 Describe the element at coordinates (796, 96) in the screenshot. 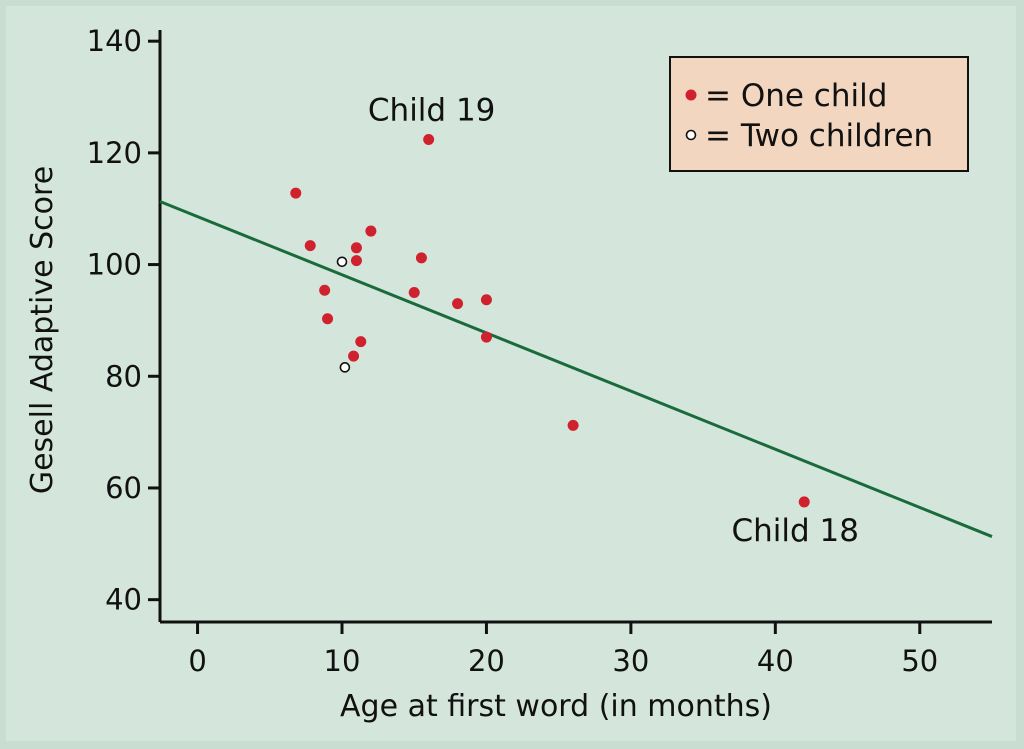

I see `legend-label-one-child: = One child` at that location.